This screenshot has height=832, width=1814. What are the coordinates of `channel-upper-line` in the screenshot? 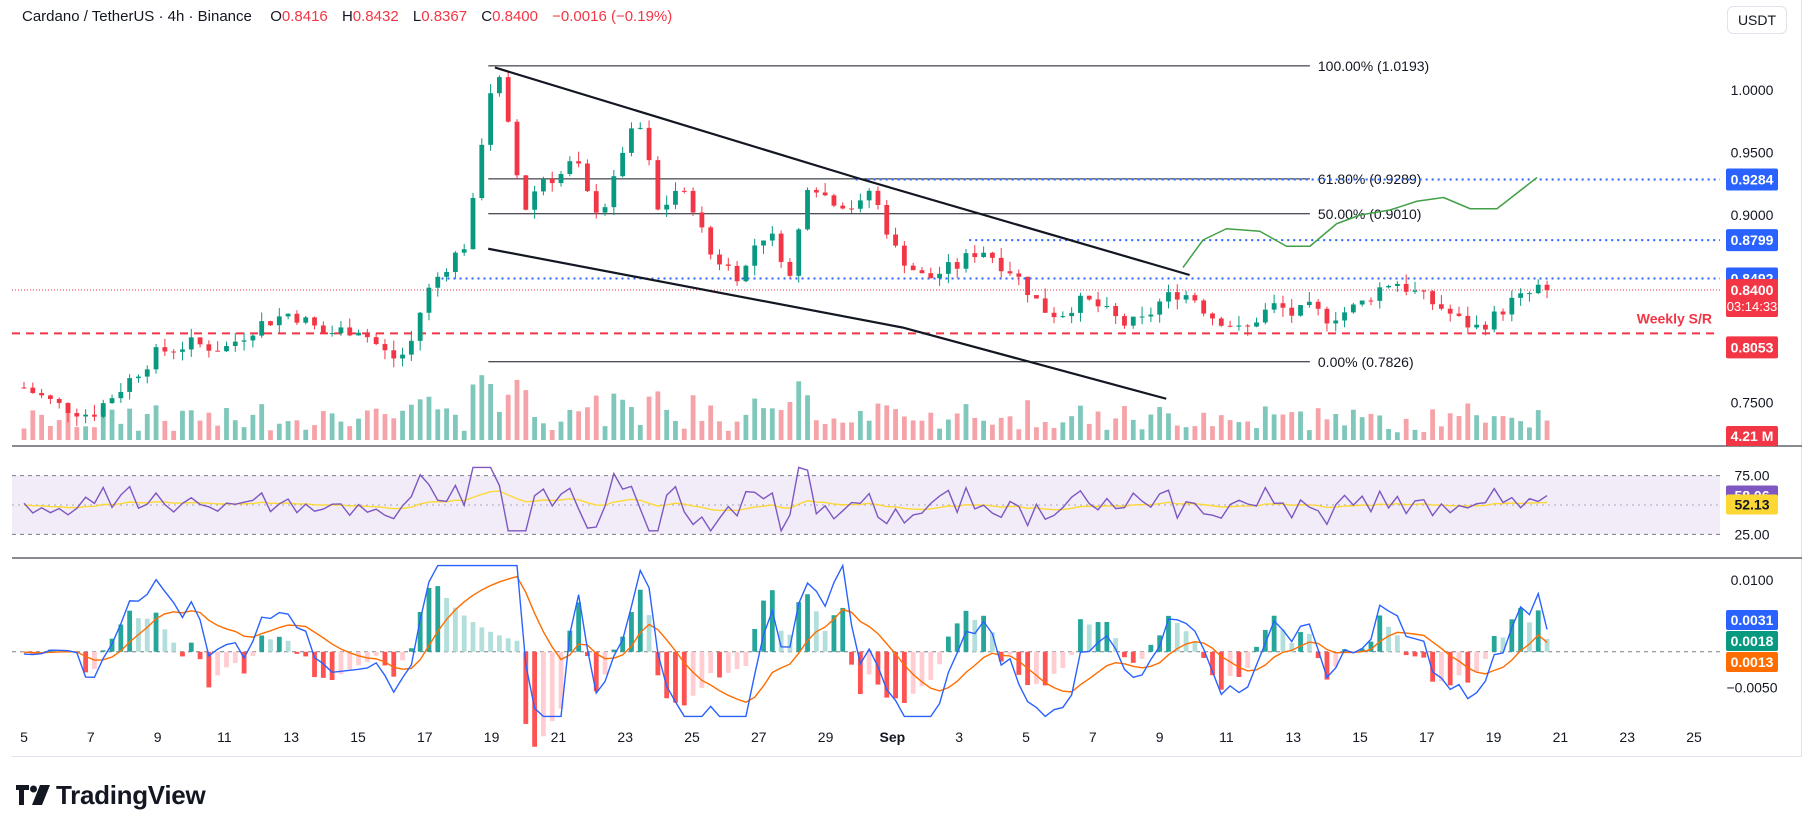 It's located at (842, 171).